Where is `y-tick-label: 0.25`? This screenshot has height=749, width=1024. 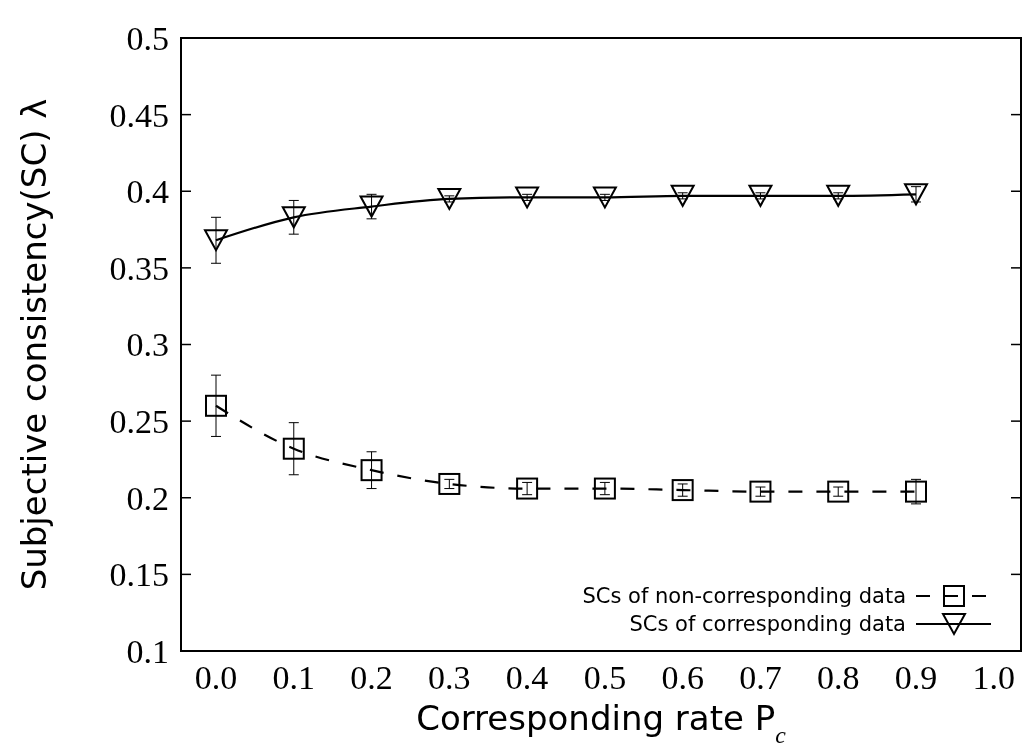 y-tick-label: 0.25 is located at coordinates (139, 422).